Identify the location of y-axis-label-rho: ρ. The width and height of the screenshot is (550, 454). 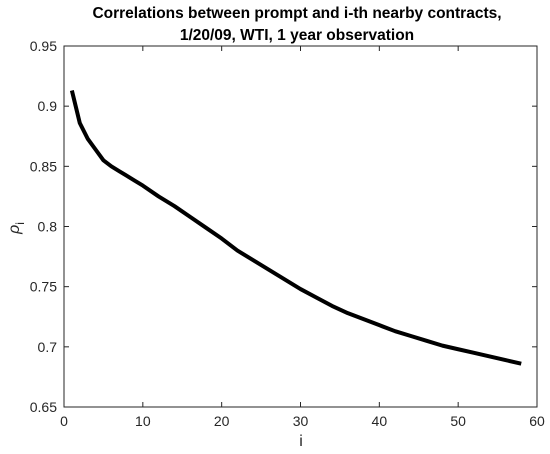
(14, 230).